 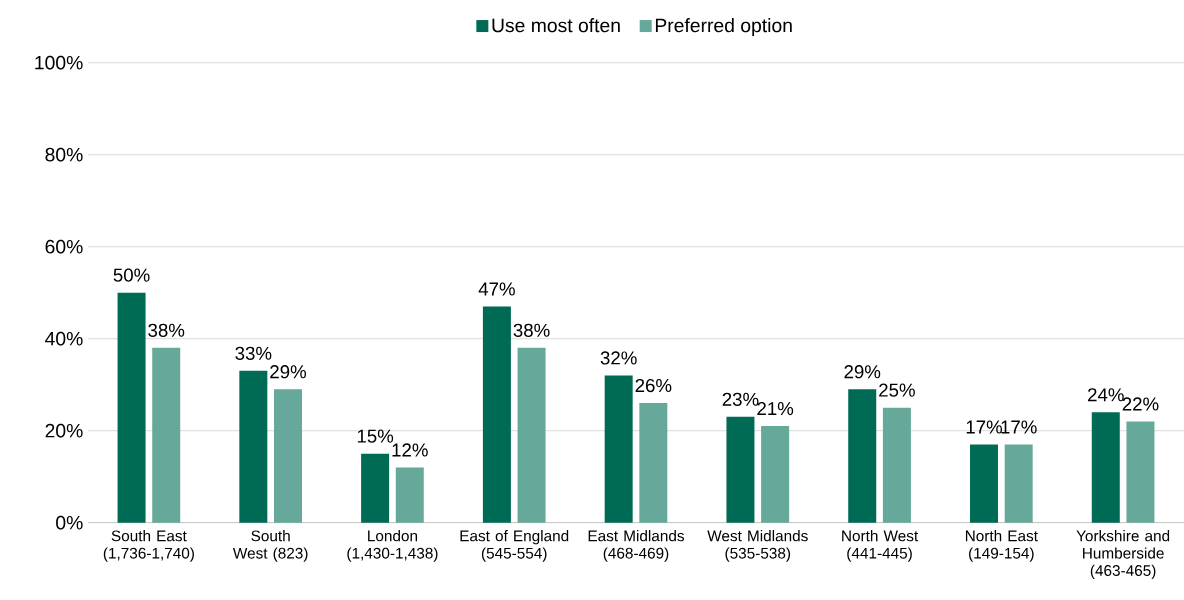 I want to click on data-label: 32%, so click(x=618, y=358).